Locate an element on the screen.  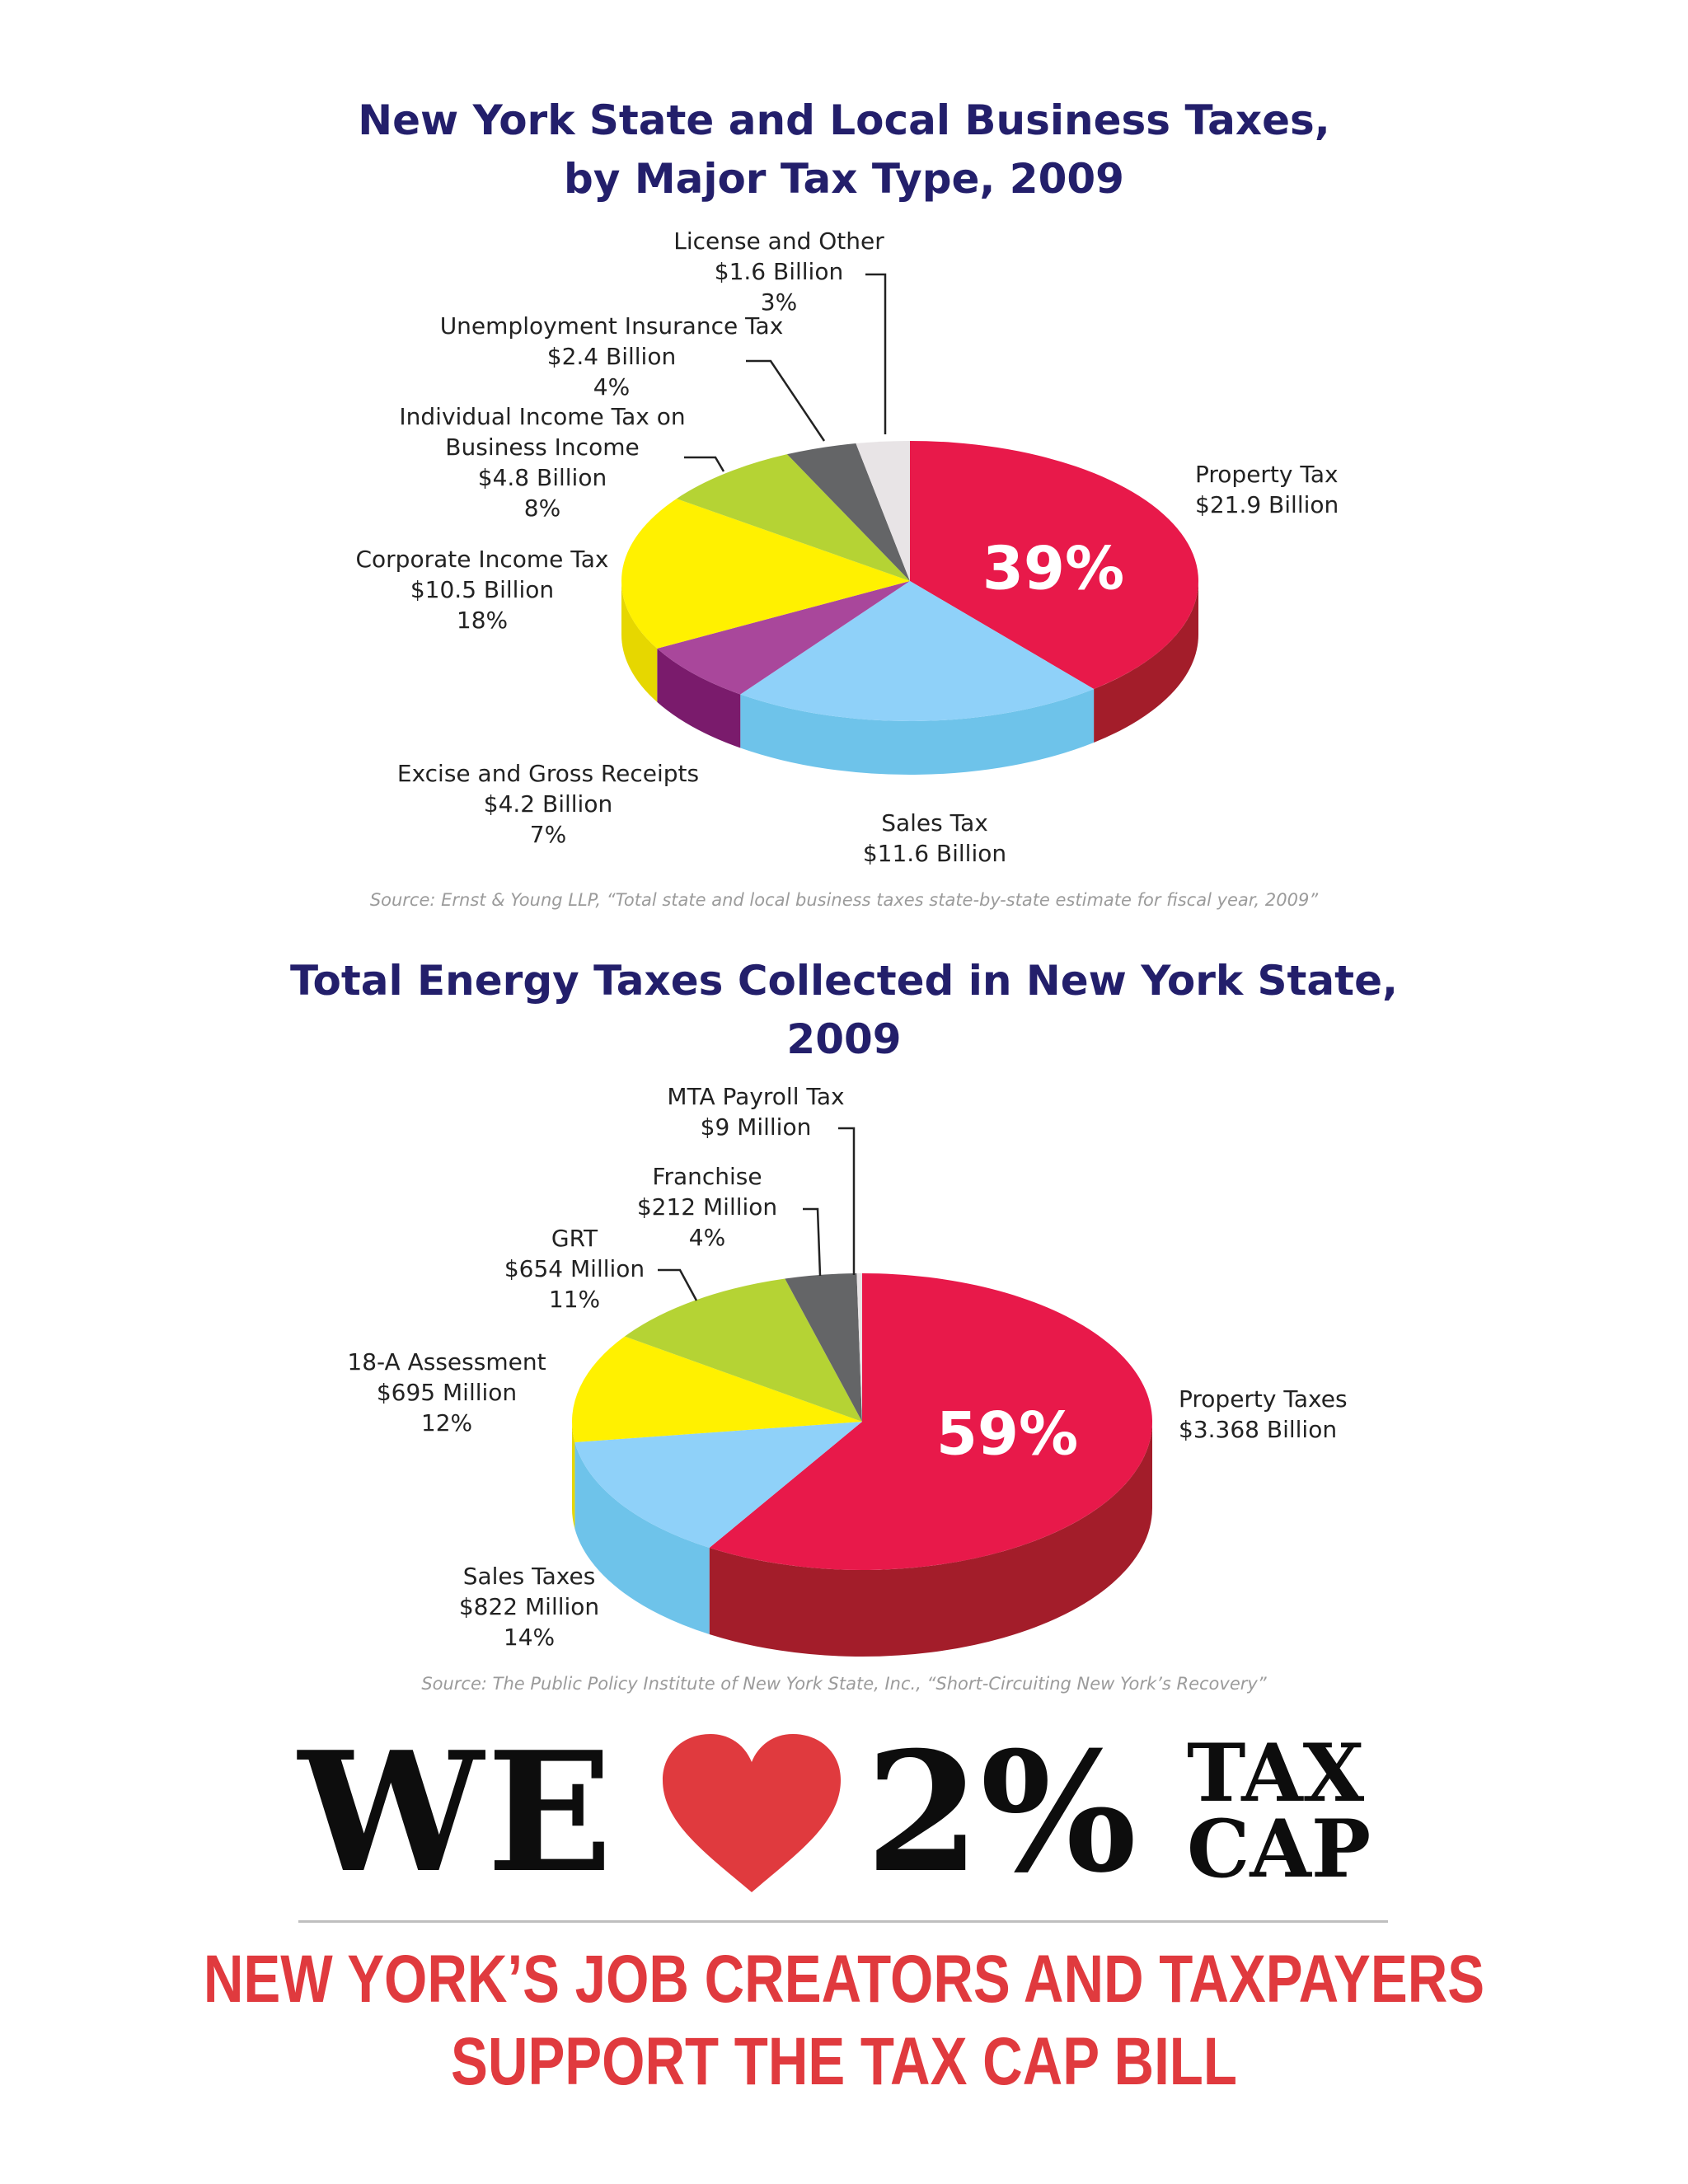
pie-side-property-taxes is located at coordinates (931, 1539).